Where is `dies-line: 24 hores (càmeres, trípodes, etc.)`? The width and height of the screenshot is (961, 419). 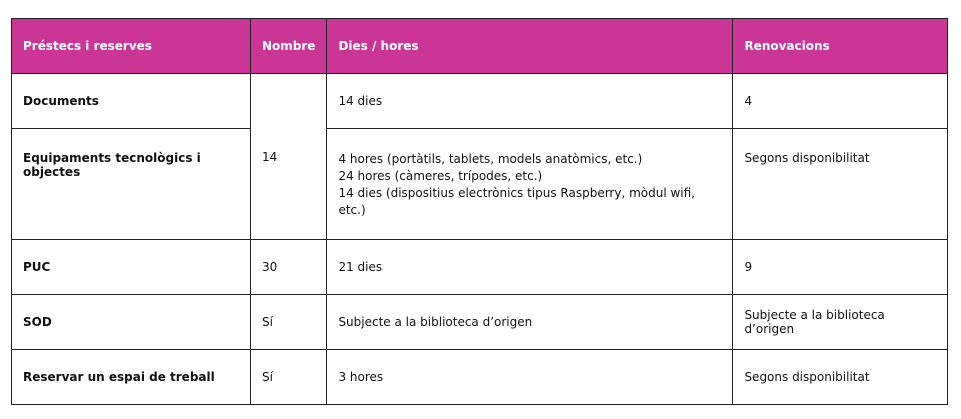
dies-line: 24 hores (càmeres, trípodes, etc.) is located at coordinates (440, 176).